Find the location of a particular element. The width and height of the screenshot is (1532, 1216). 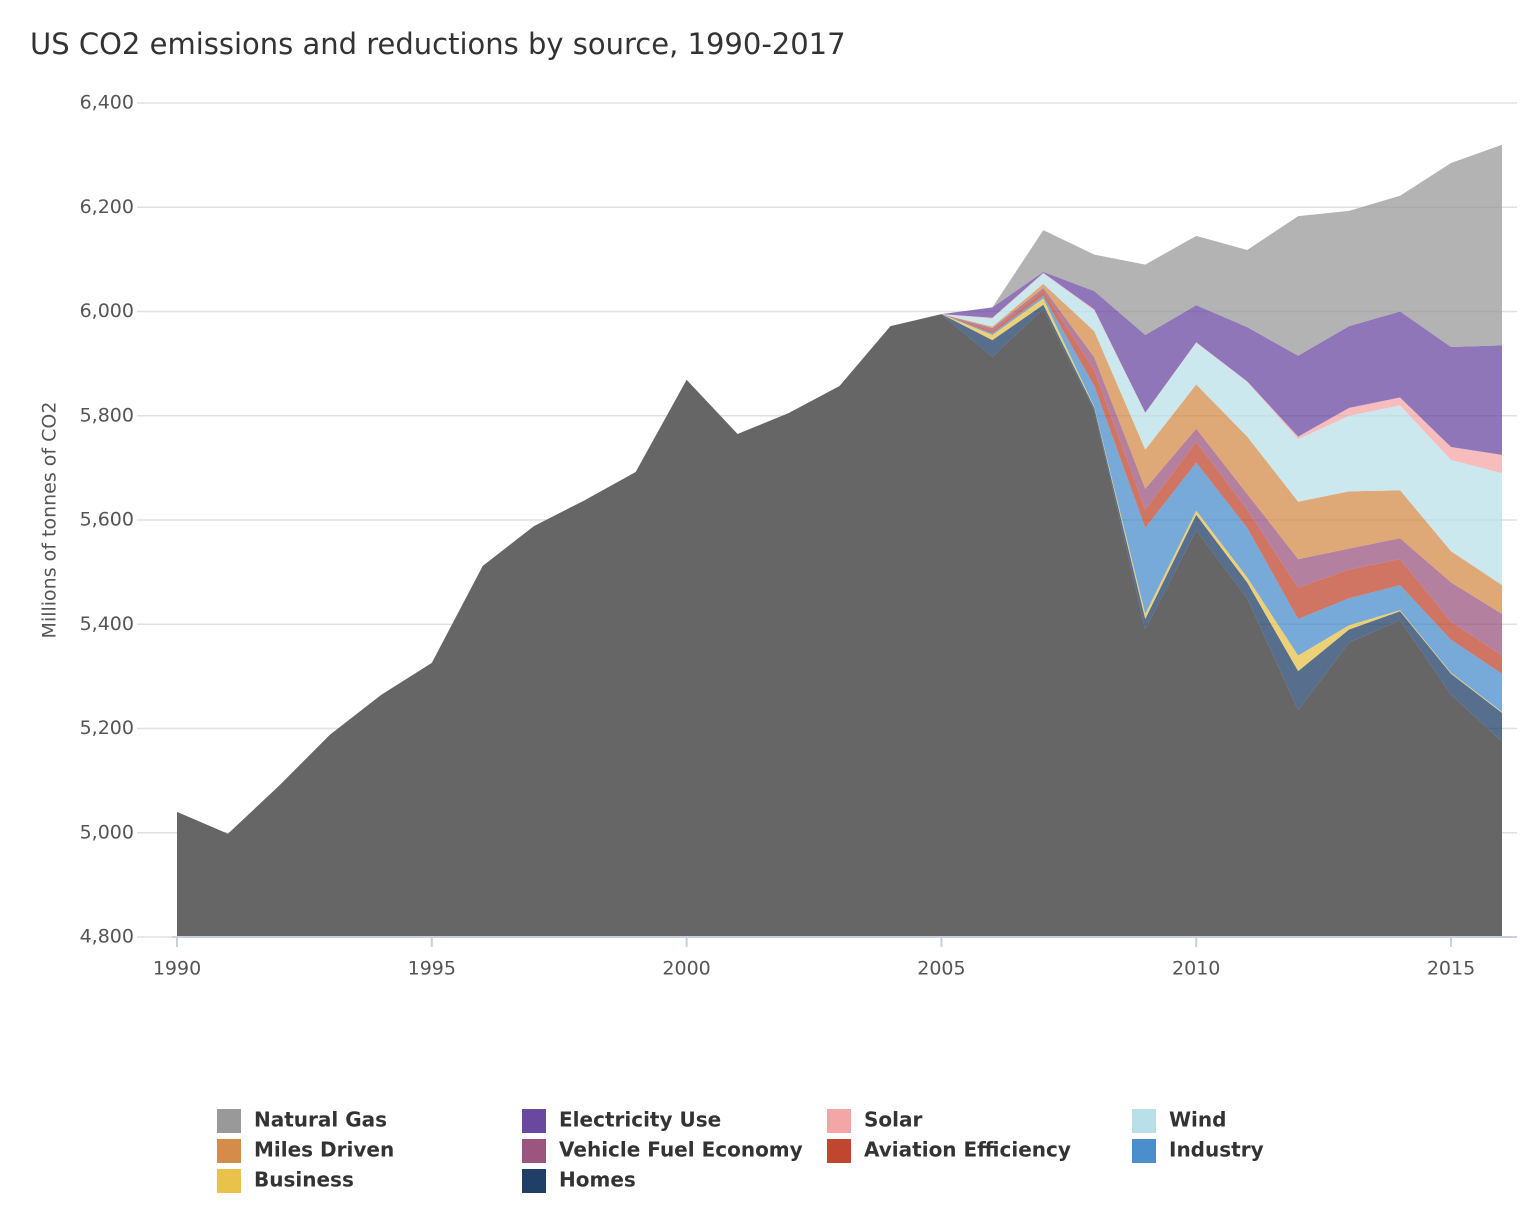

legend-label: Solar is located at coordinates (893, 1120).